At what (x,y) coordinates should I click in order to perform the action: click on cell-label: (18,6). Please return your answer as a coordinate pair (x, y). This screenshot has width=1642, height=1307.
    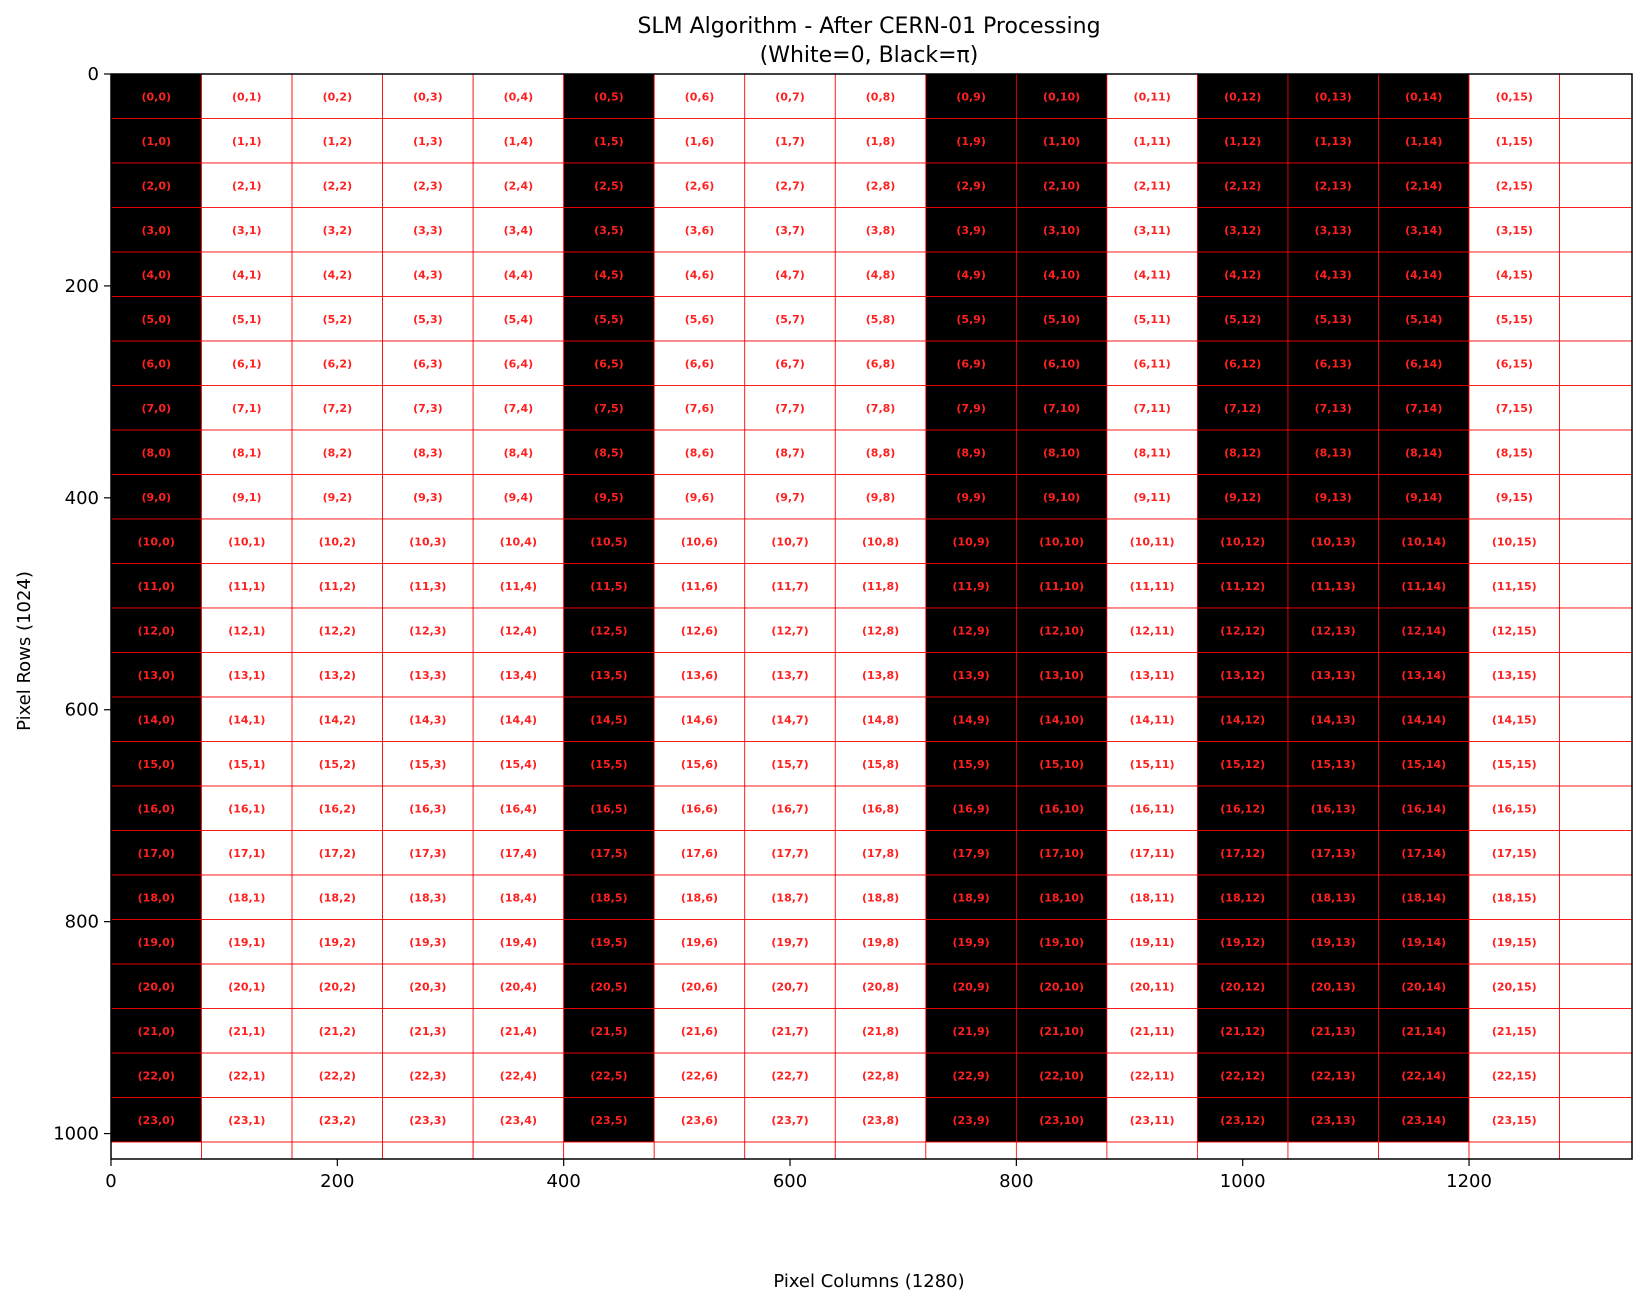
    Looking at the image, I should click on (699, 897).